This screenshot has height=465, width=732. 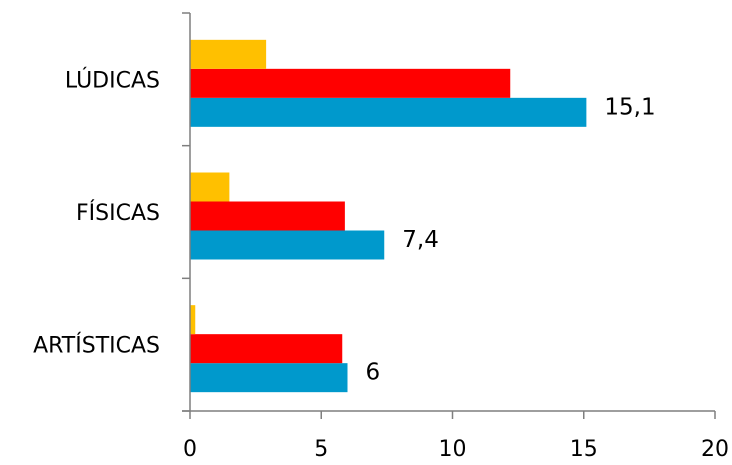 I want to click on category-label-artisticas: ARTÍSTICAS, so click(x=96, y=346).